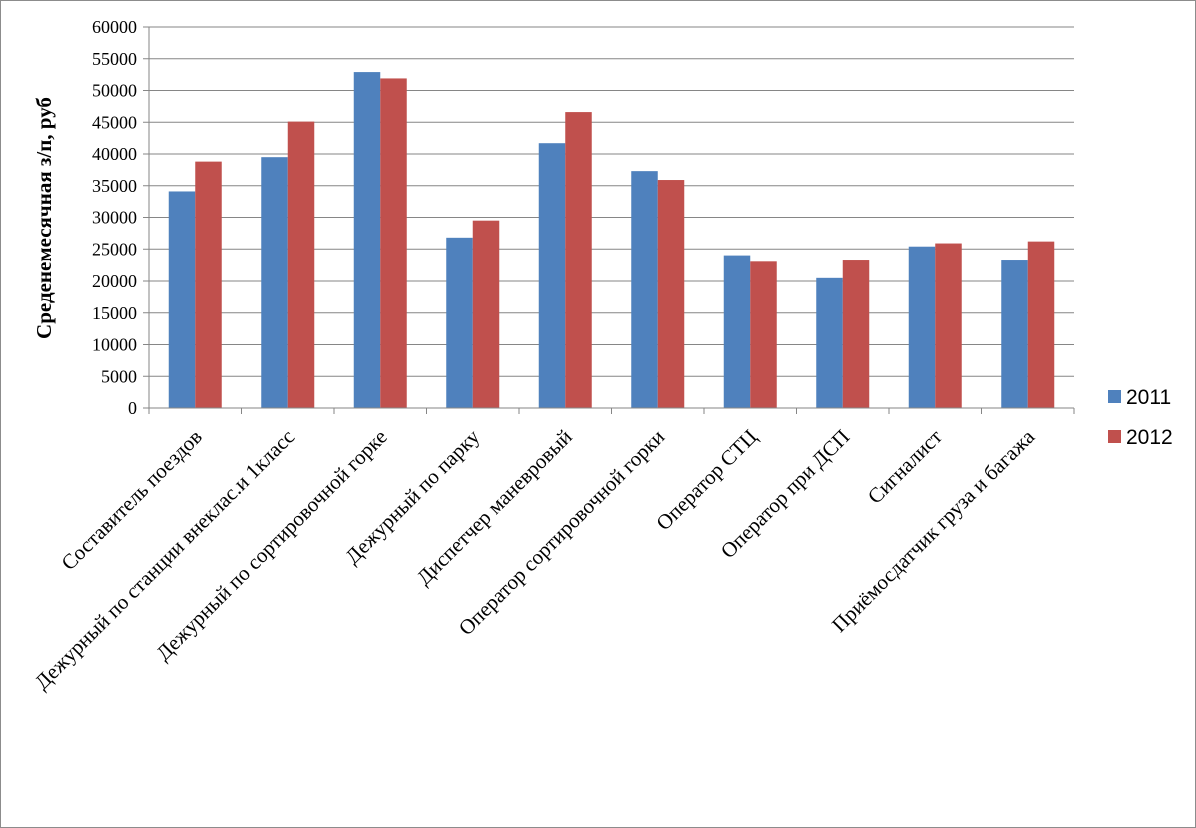 Image resolution: width=1196 pixels, height=828 pixels. What do you see at coordinates (1114, 436) in the screenshot?
I see `legend-swatch-2012` at bounding box center [1114, 436].